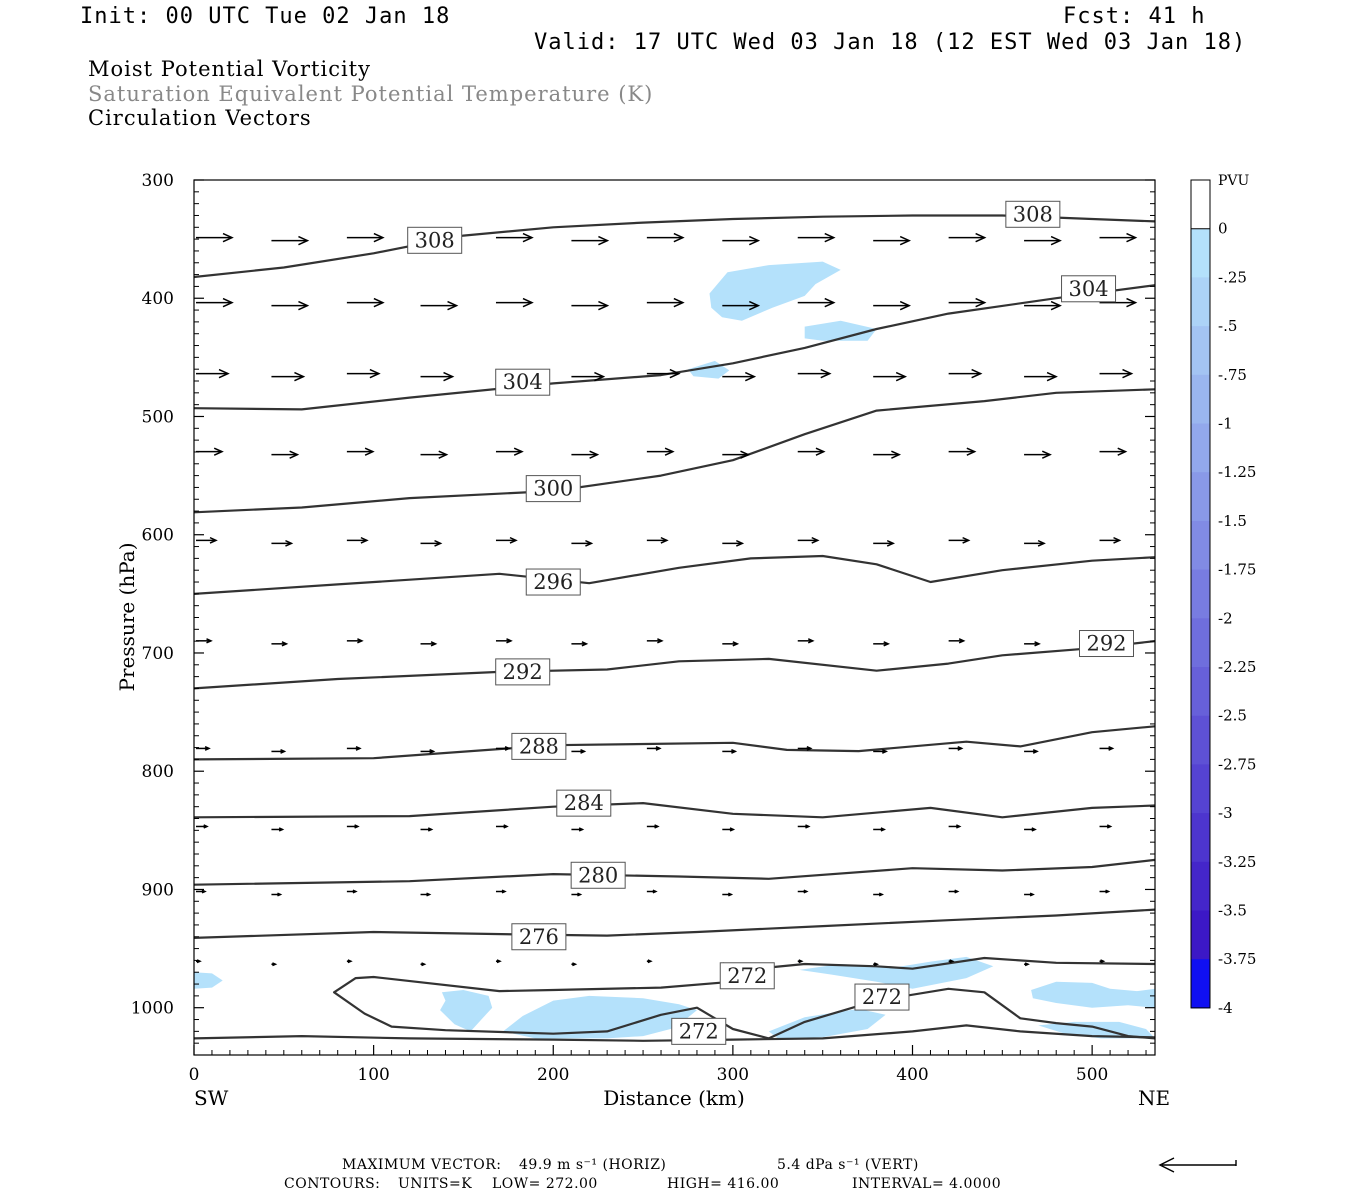 The width and height of the screenshot is (1350, 1200). Describe the element at coordinates (539, 937) in the screenshot. I see `contour-label-276-11: 276` at that location.